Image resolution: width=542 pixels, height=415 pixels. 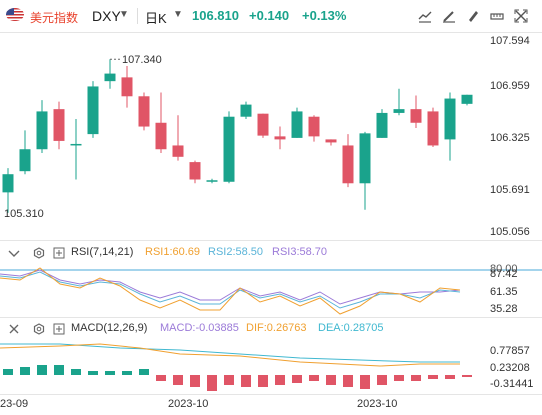 I want to click on macd-tick: 0.77857, so click(x=510, y=351).